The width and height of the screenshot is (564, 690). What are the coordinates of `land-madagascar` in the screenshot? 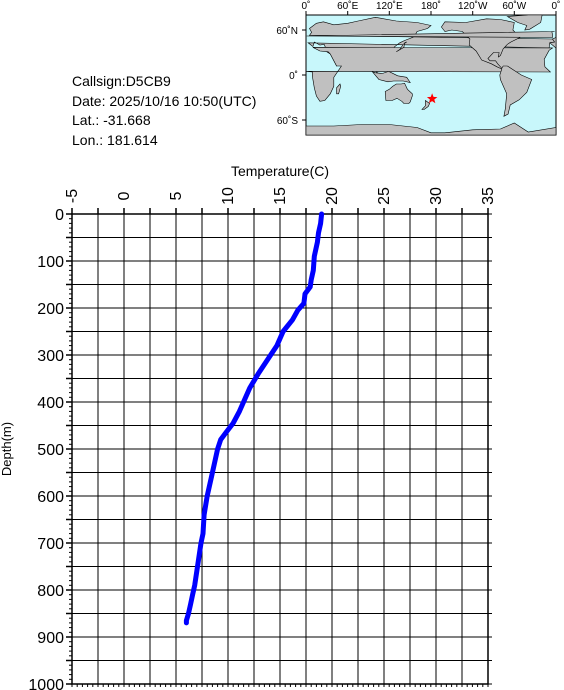 It's located at (339, 89).